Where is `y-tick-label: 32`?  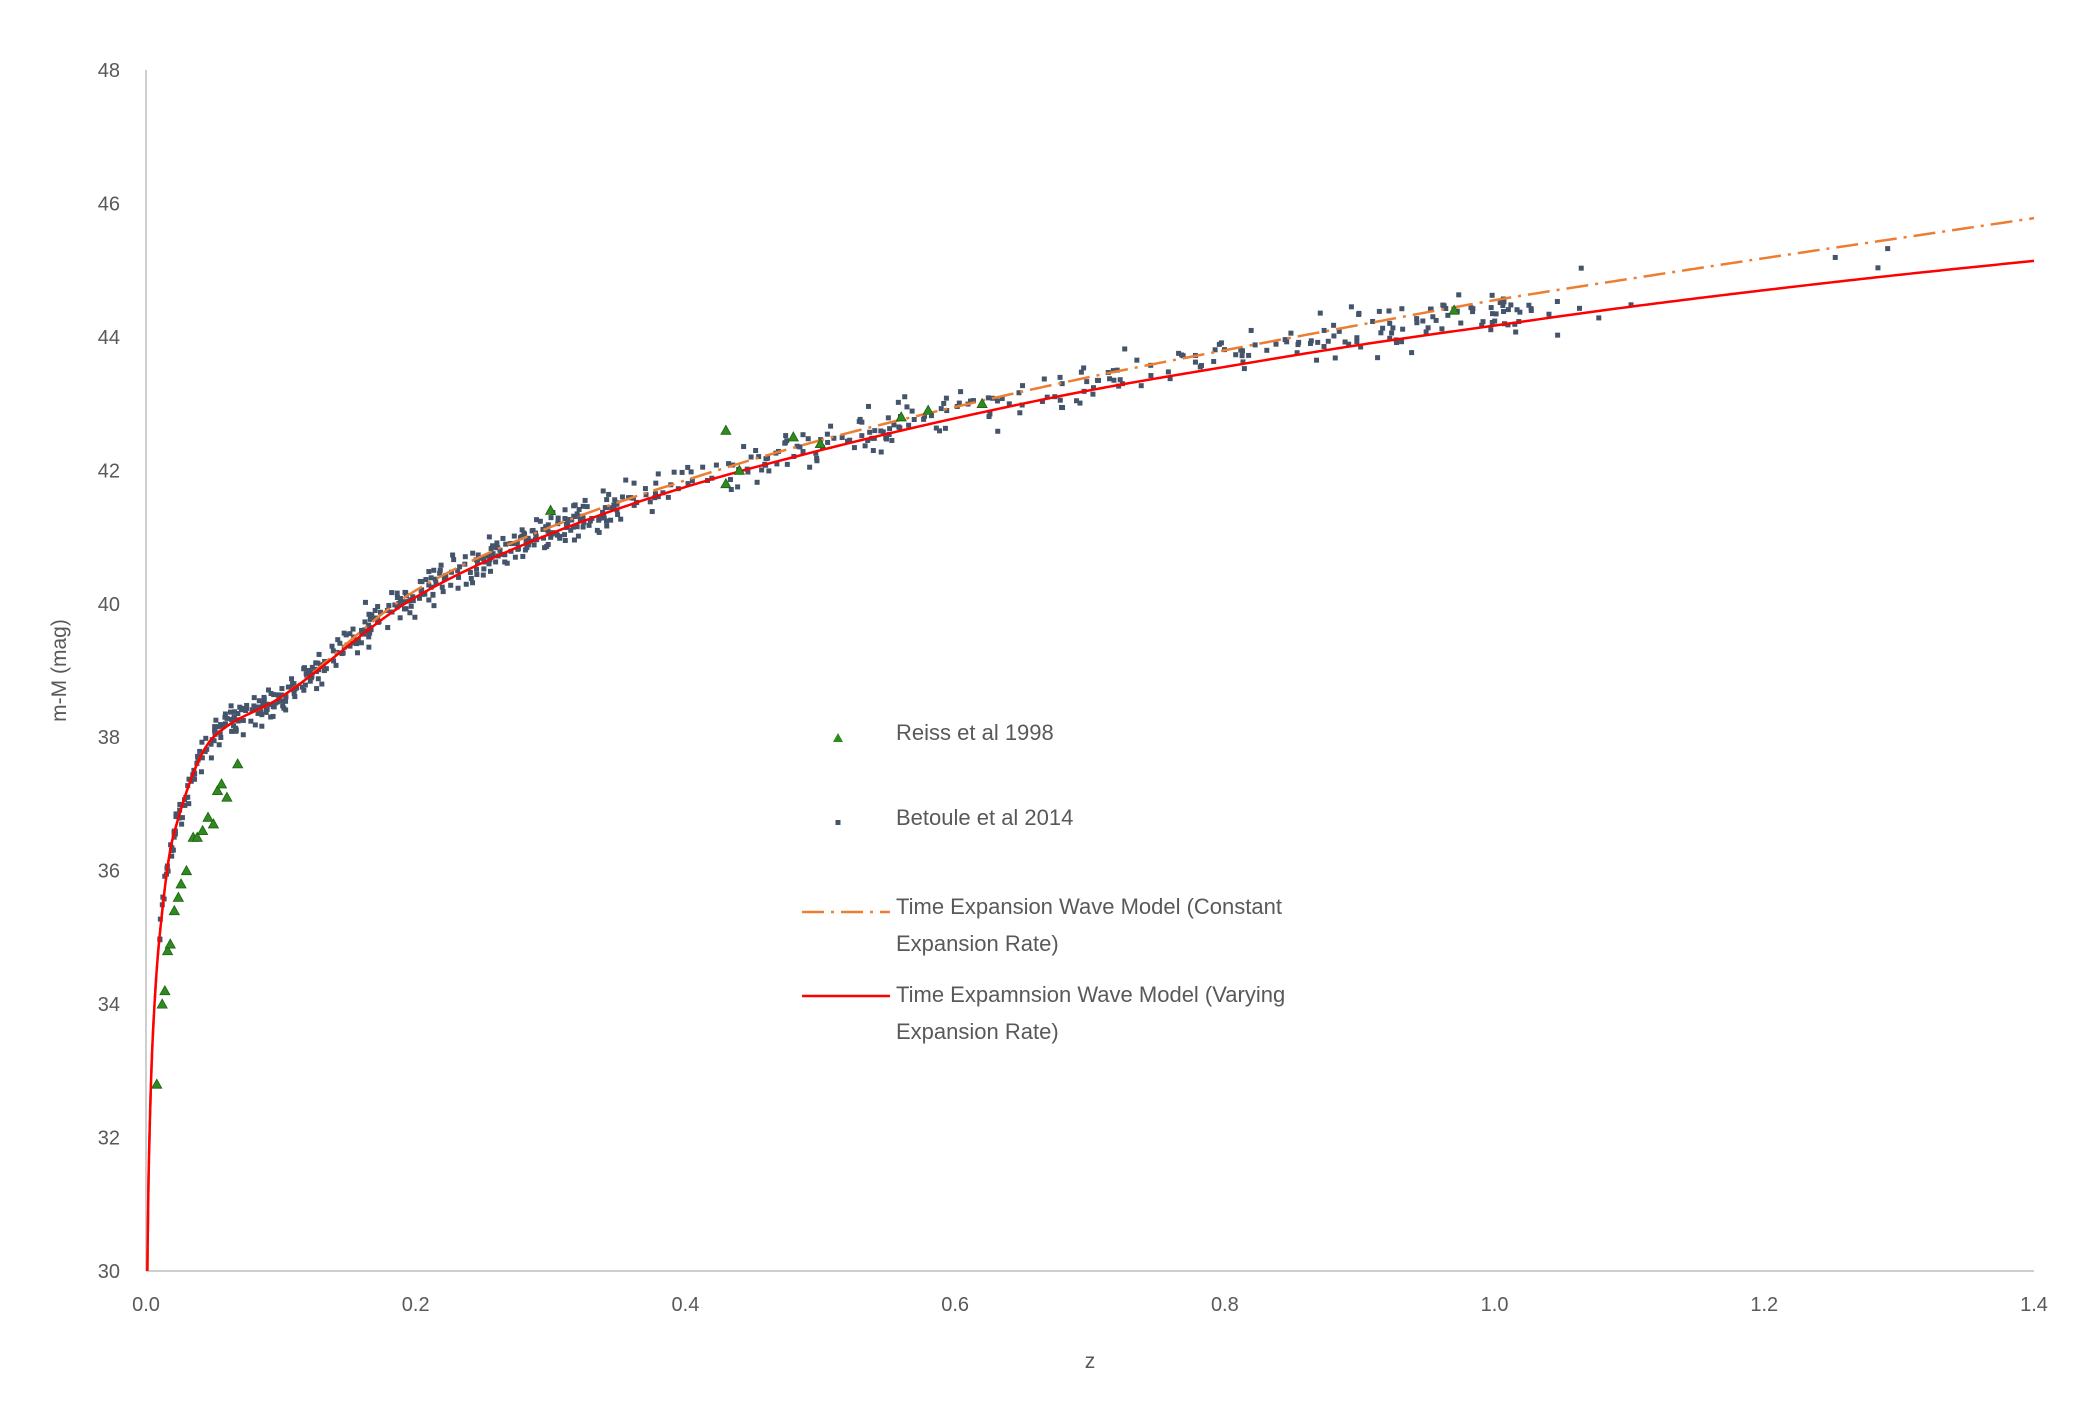
y-tick-label: 32 is located at coordinates (109, 1139).